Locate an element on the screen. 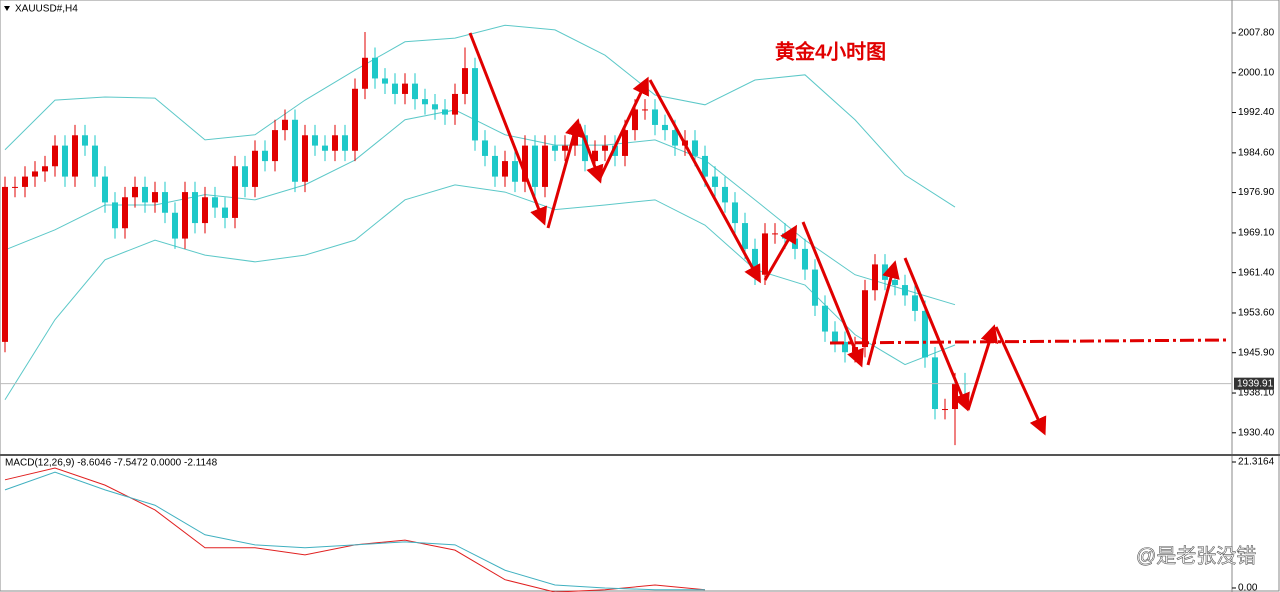 This screenshot has height=592, width=1280. y-tick-label: 1976.90 is located at coordinates (1256, 192).